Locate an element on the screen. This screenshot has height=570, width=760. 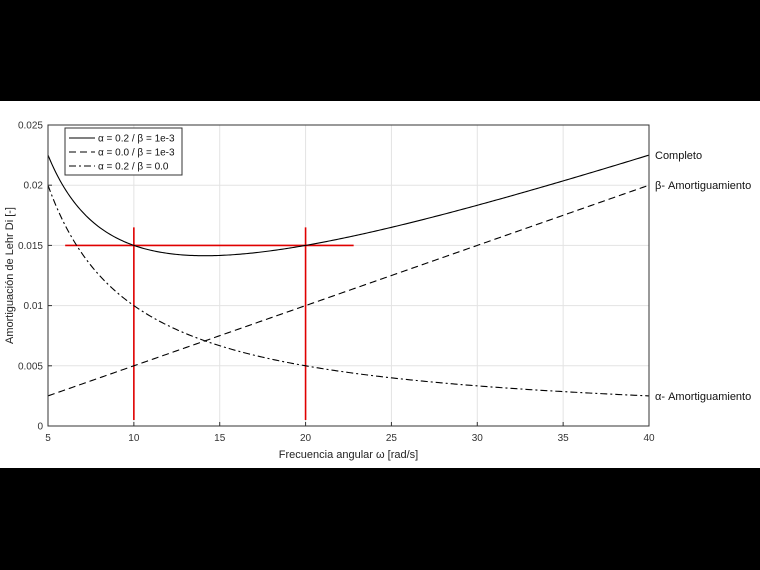
y-tick-label: 0.005 is located at coordinates (30, 366).